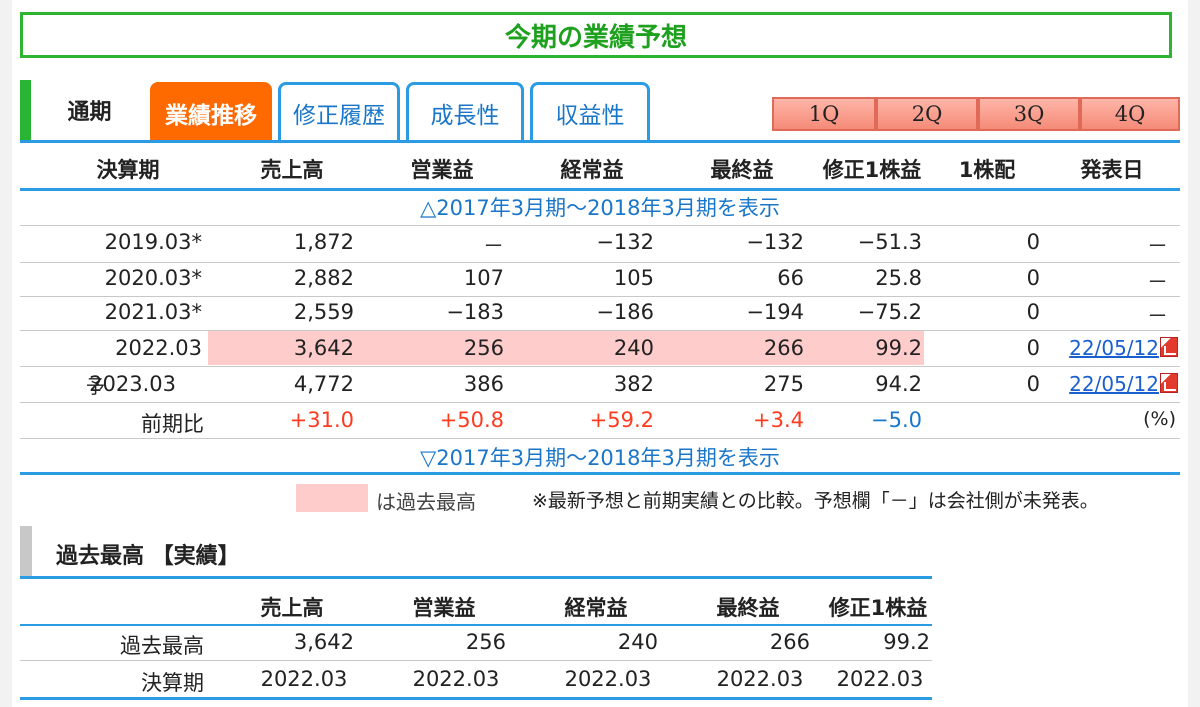 The image size is (1200, 707). What do you see at coordinates (600, 208) in the screenshot?
I see `show-older-toggle-top: △2017年3月期～2018年3月期を表示` at bounding box center [600, 208].